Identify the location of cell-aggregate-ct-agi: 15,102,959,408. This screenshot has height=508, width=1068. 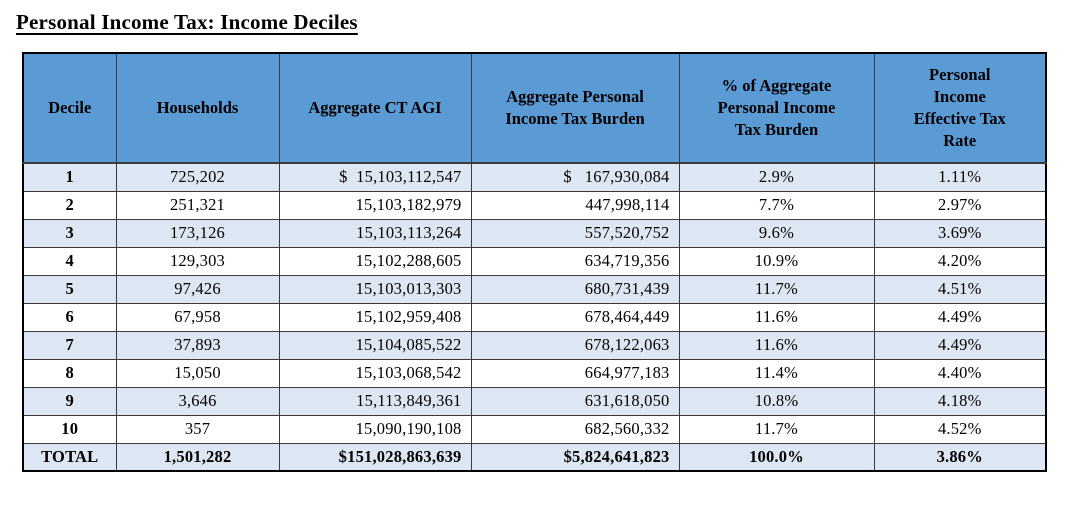
(375, 317).